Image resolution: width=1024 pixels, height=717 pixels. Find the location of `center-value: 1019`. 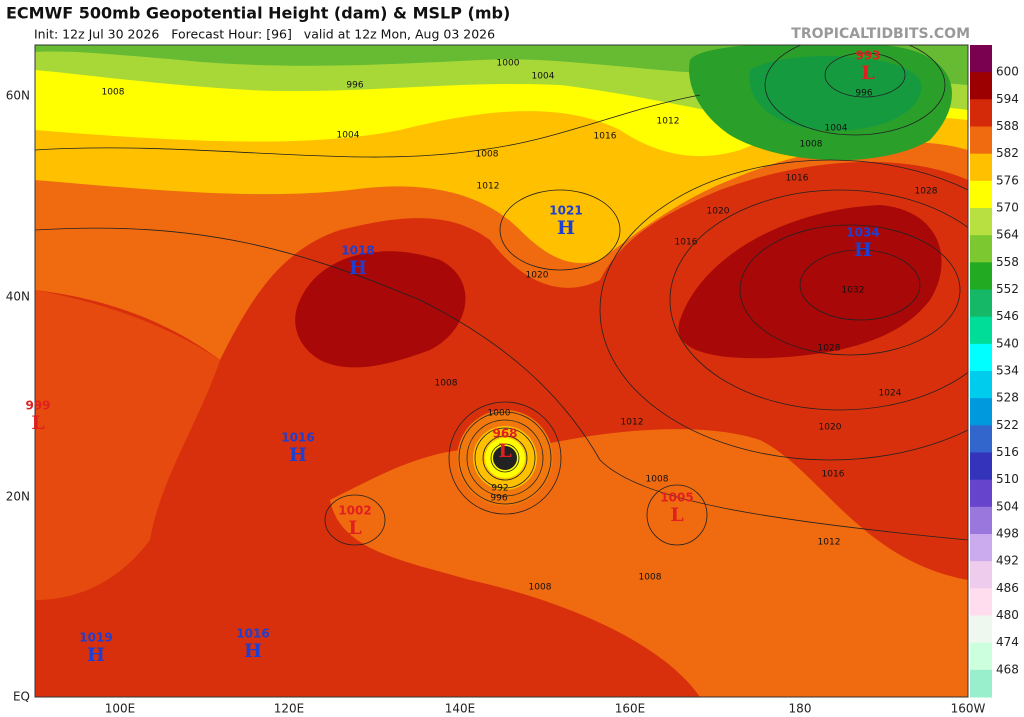

center-value: 1019 is located at coordinates (95, 638).